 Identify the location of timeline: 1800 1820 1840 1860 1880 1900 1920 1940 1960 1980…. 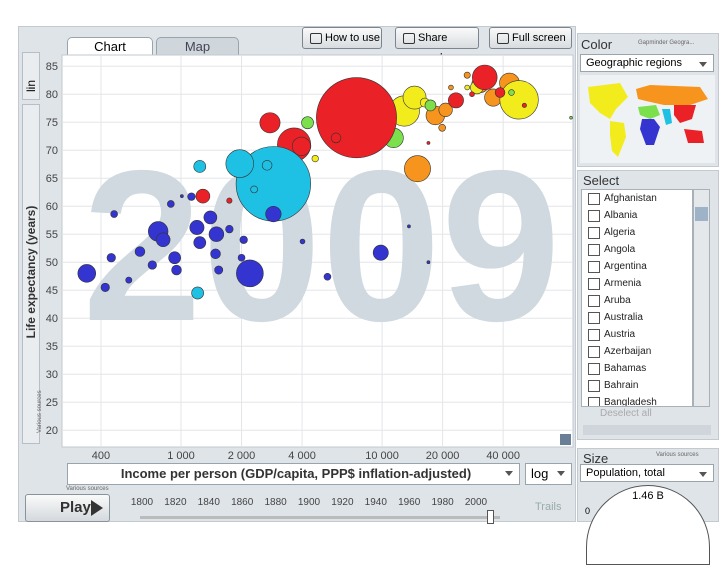
(317, 509).